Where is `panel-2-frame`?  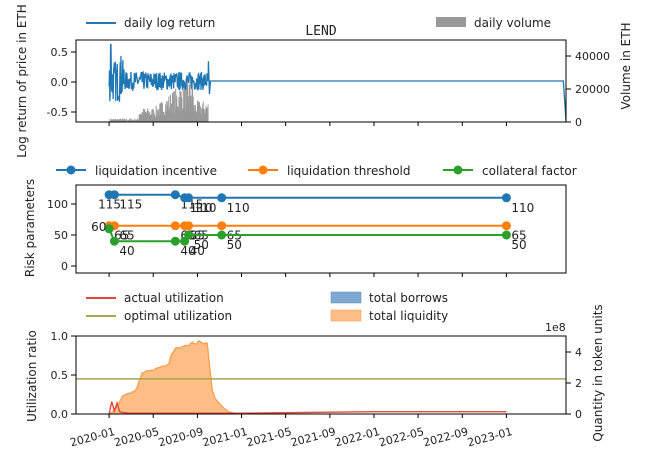
panel-2-frame is located at coordinates (321, 229).